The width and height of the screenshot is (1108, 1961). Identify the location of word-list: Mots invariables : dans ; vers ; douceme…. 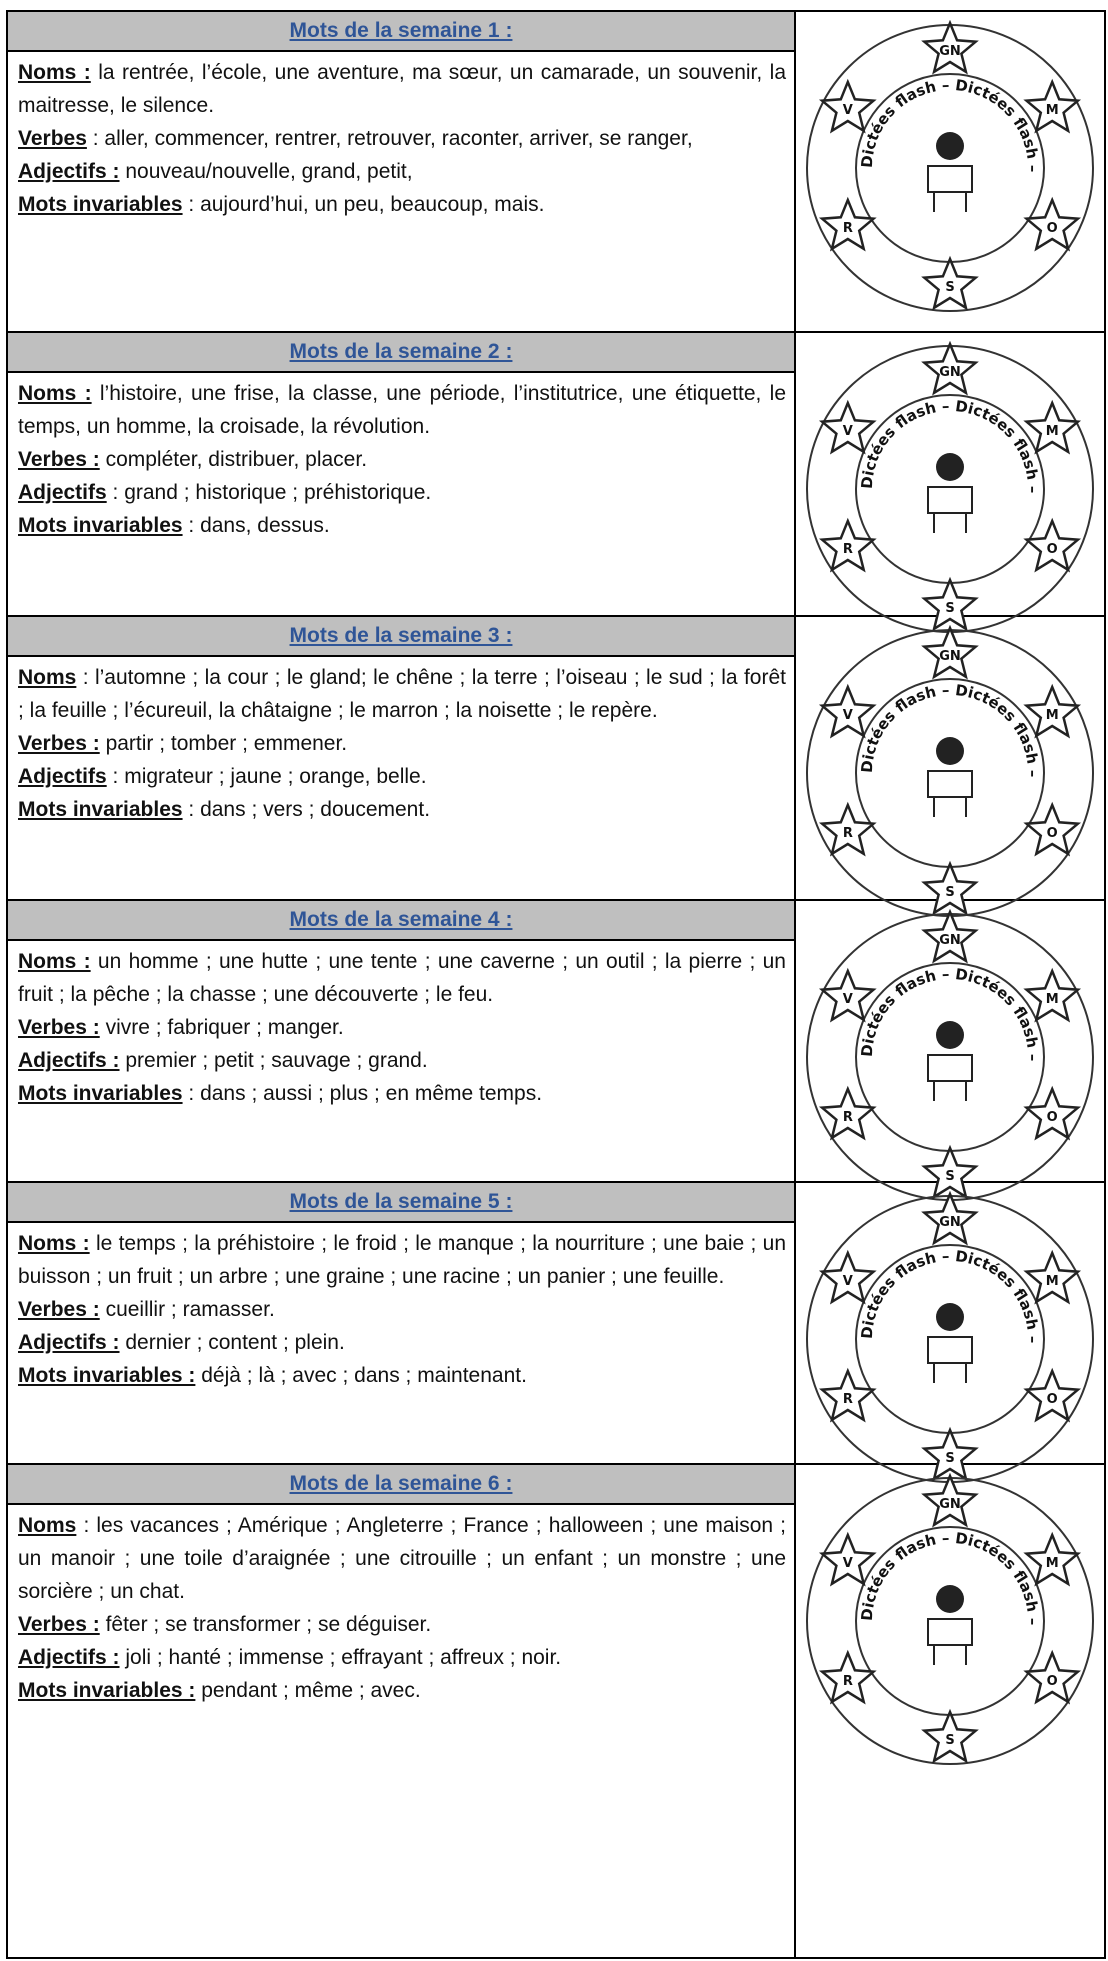
(402, 809).